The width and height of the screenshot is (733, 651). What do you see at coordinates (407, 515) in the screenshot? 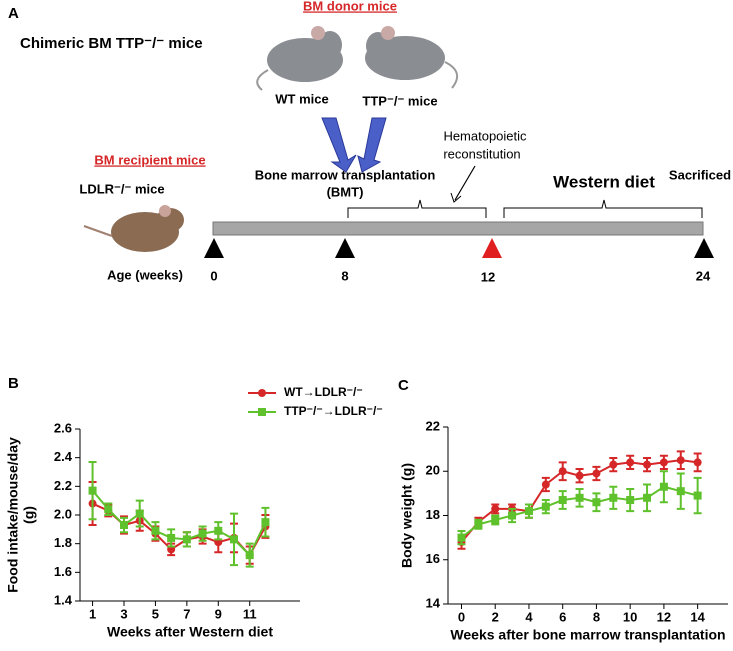
I see `y-axis-label: Body weight (g)` at bounding box center [407, 515].